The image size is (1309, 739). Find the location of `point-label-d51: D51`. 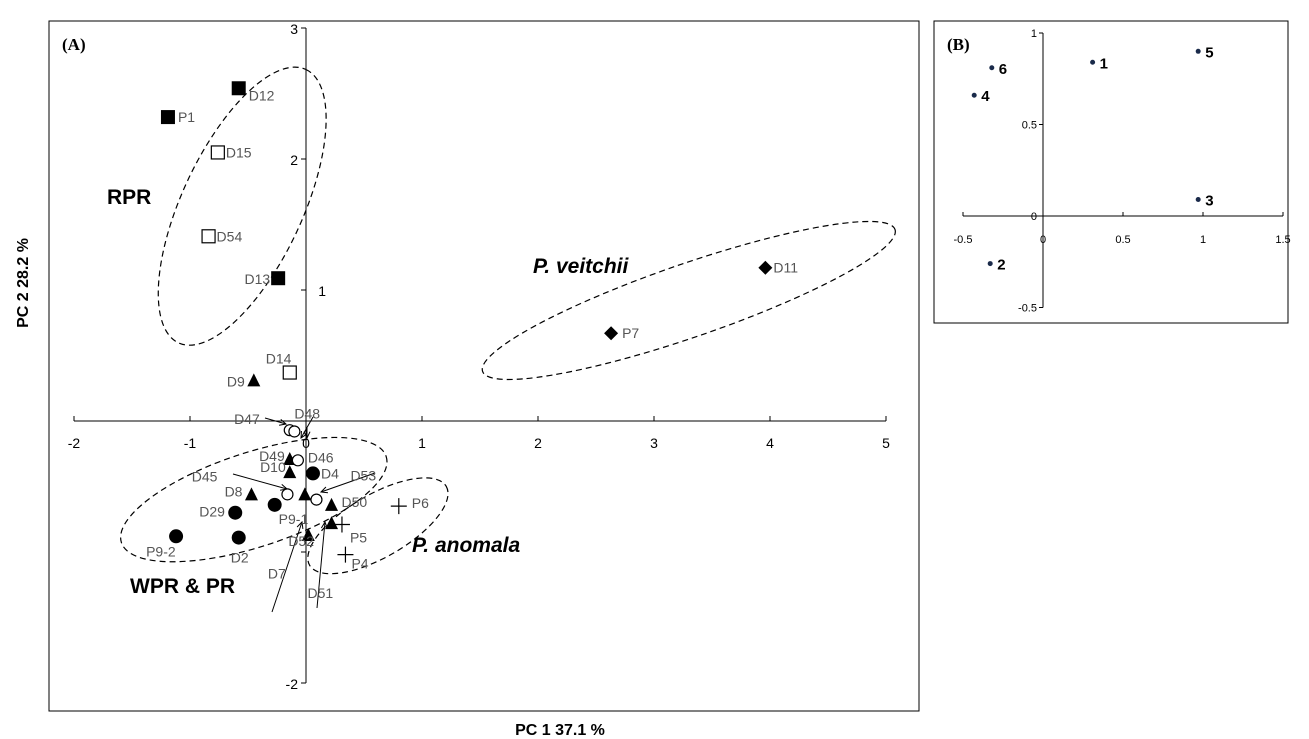

point-label-d51: D51 is located at coordinates (321, 593).